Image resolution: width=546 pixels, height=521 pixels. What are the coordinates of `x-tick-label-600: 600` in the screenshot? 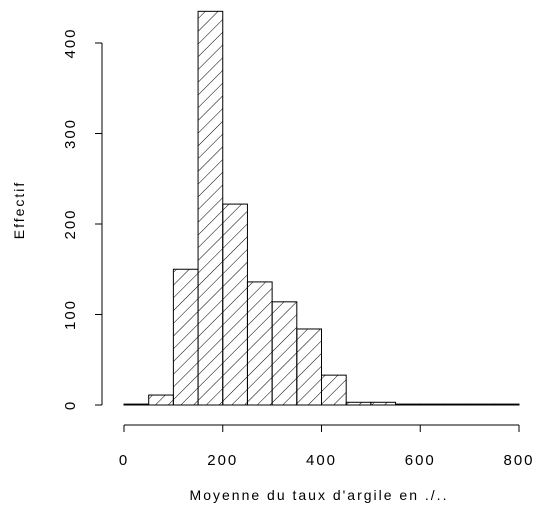 It's located at (420, 460).